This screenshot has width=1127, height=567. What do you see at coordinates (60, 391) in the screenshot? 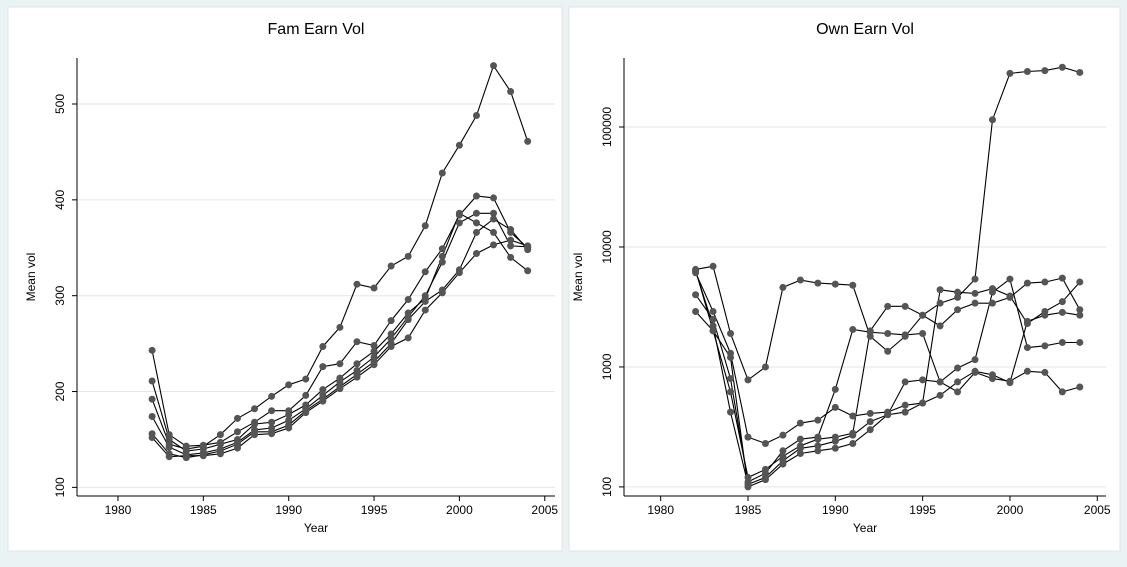
I see `y-tick-label: 200` at bounding box center [60, 391].